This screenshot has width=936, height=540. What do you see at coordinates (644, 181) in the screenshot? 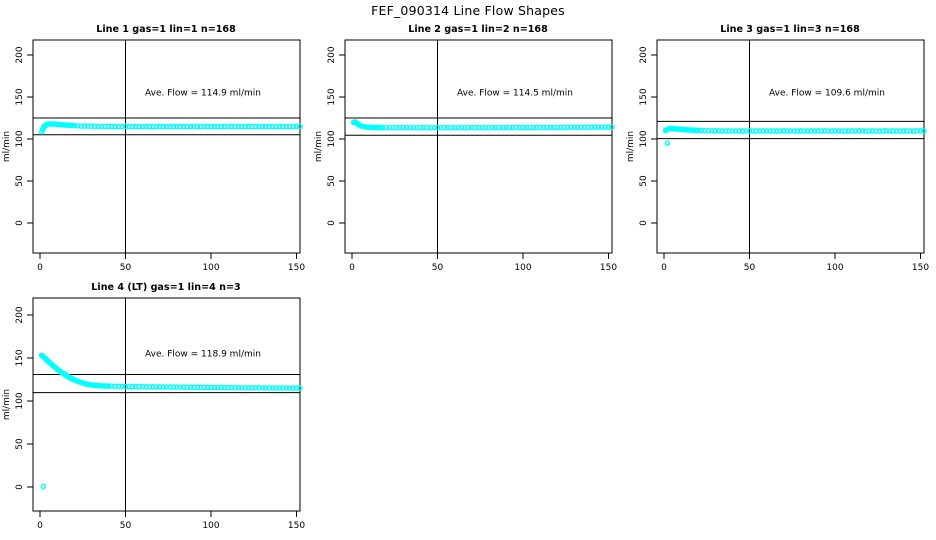
I see `y-axis-tick-label: 50` at bounding box center [644, 181].